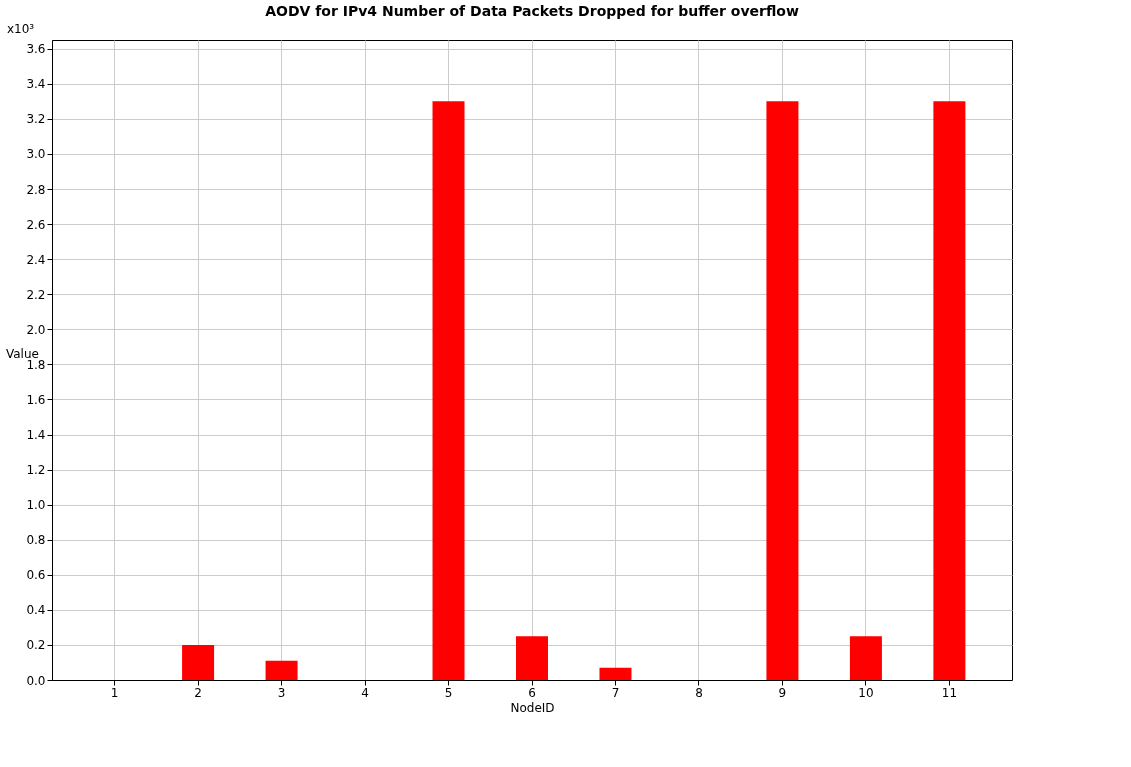  What do you see at coordinates (36, 610) in the screenshot?
I see `y-tick-label: 0.4` at bounding box center [36, 610].